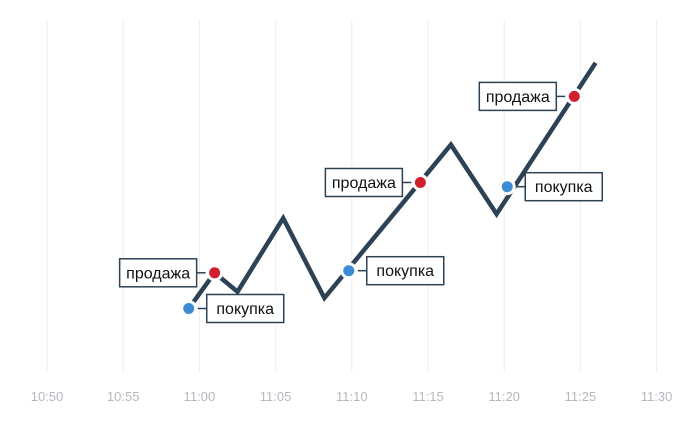 The width and height of the screenshot is (700, 427). I want to click on x-tick-label: 10:55, so click(123, 396).